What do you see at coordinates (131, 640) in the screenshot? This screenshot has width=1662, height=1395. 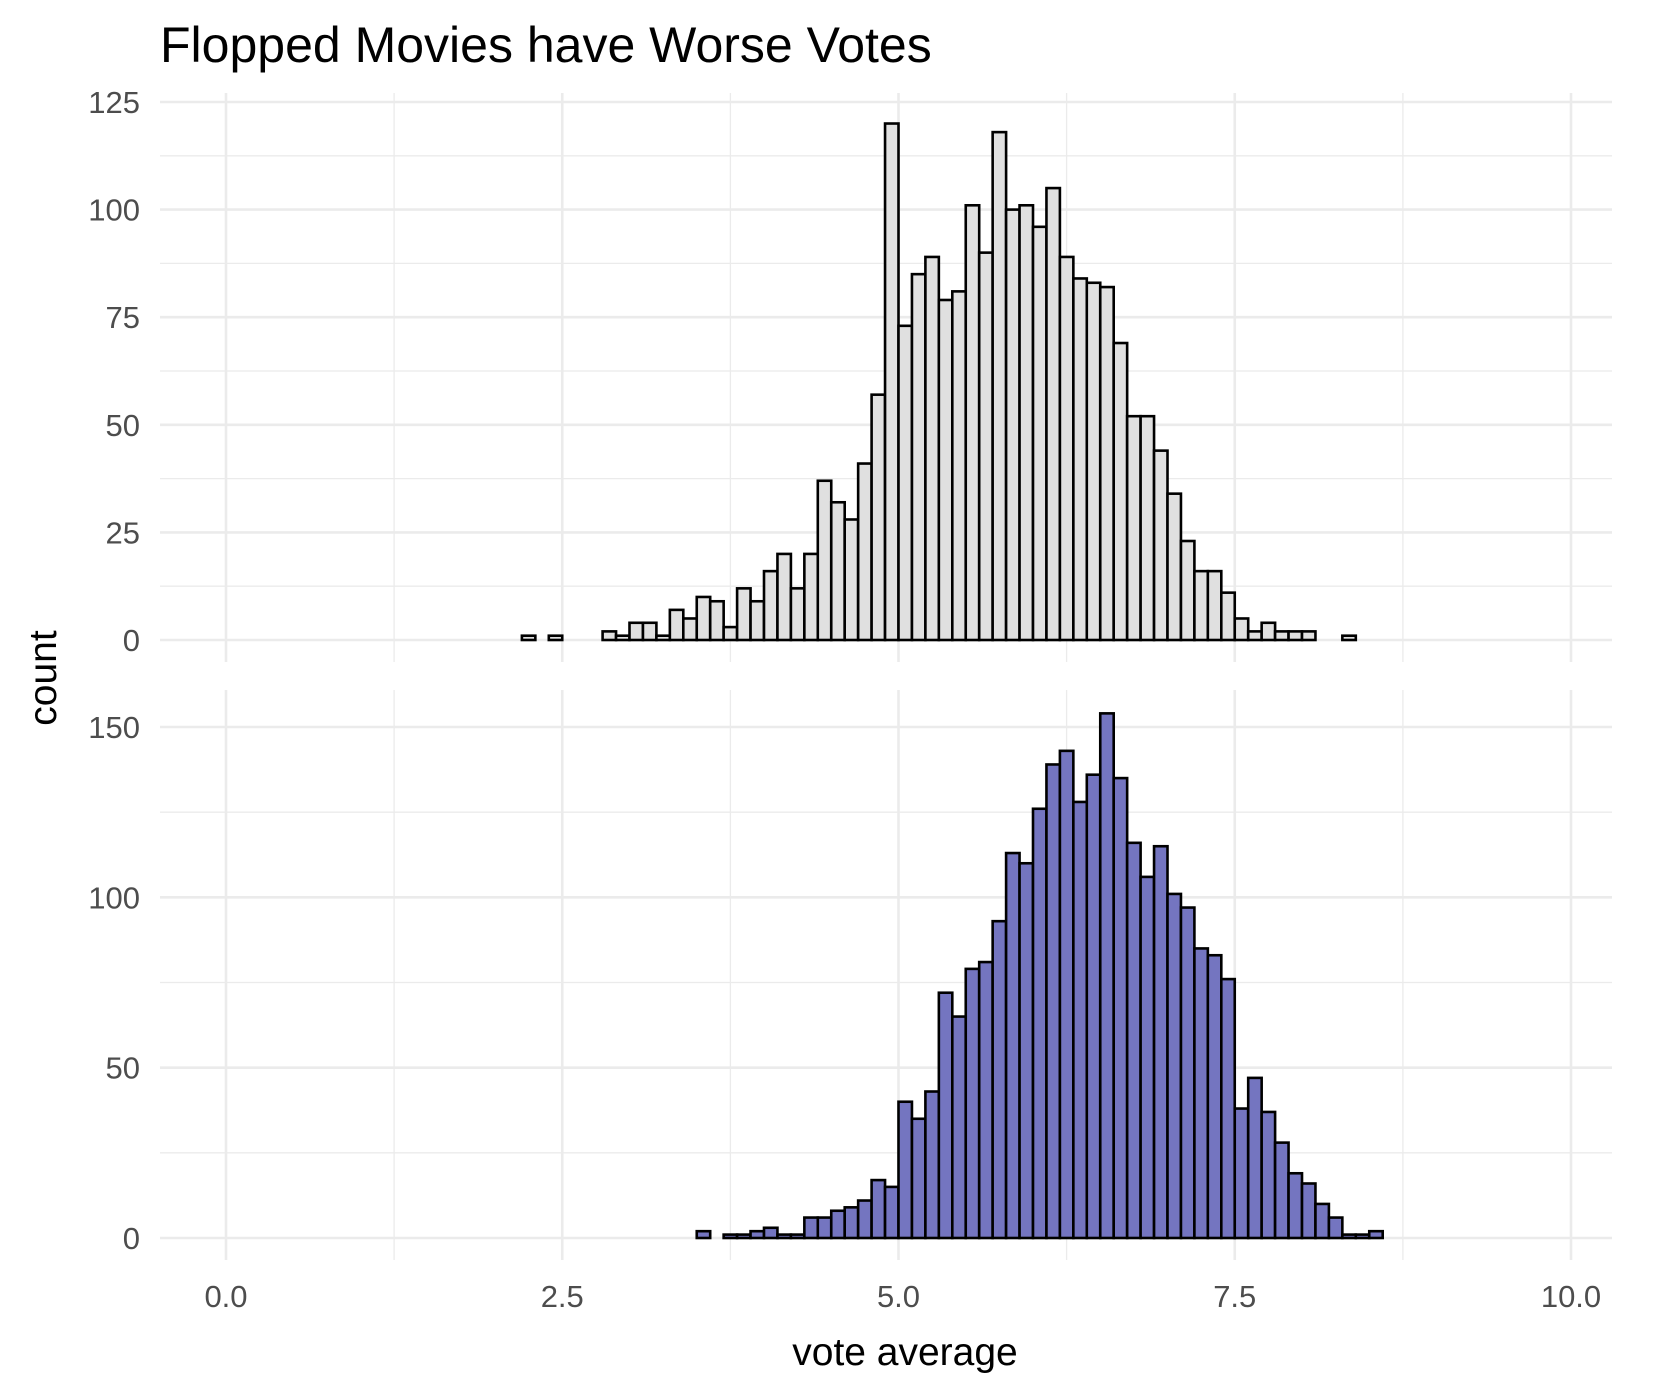 I see `y-tick-label: 0` at bounding box center [131, 640].